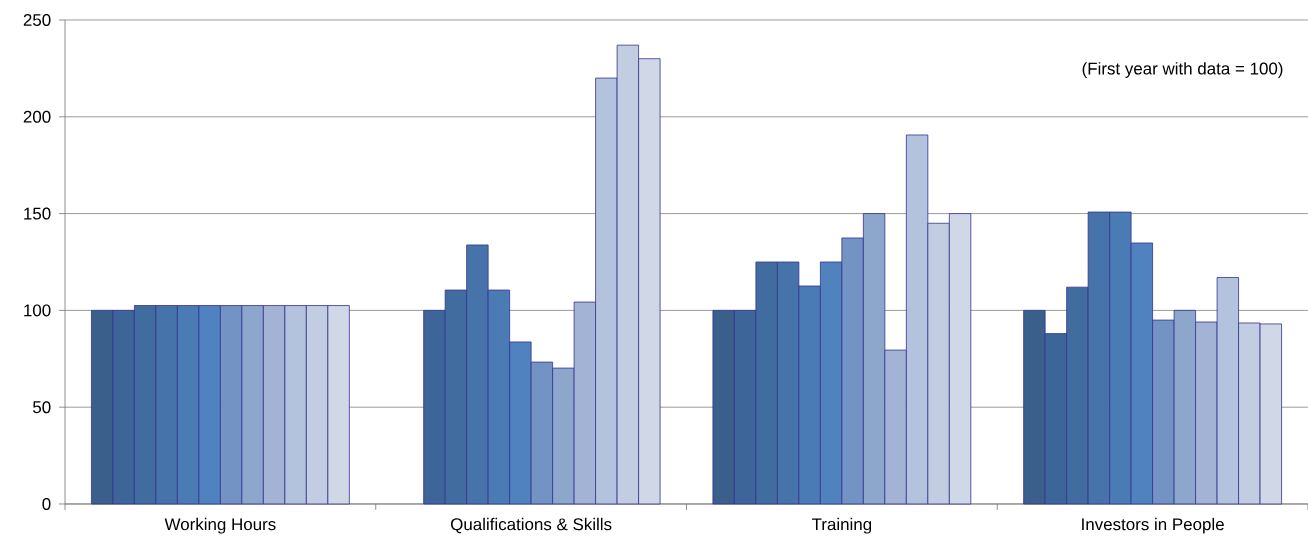 Image resolution: width=1308 pixels, height=551 pixels. What do you see at coordinates (37, 213) in the screenshot?
I see `y-tick-label: 150` at bounding box center [37, 213].